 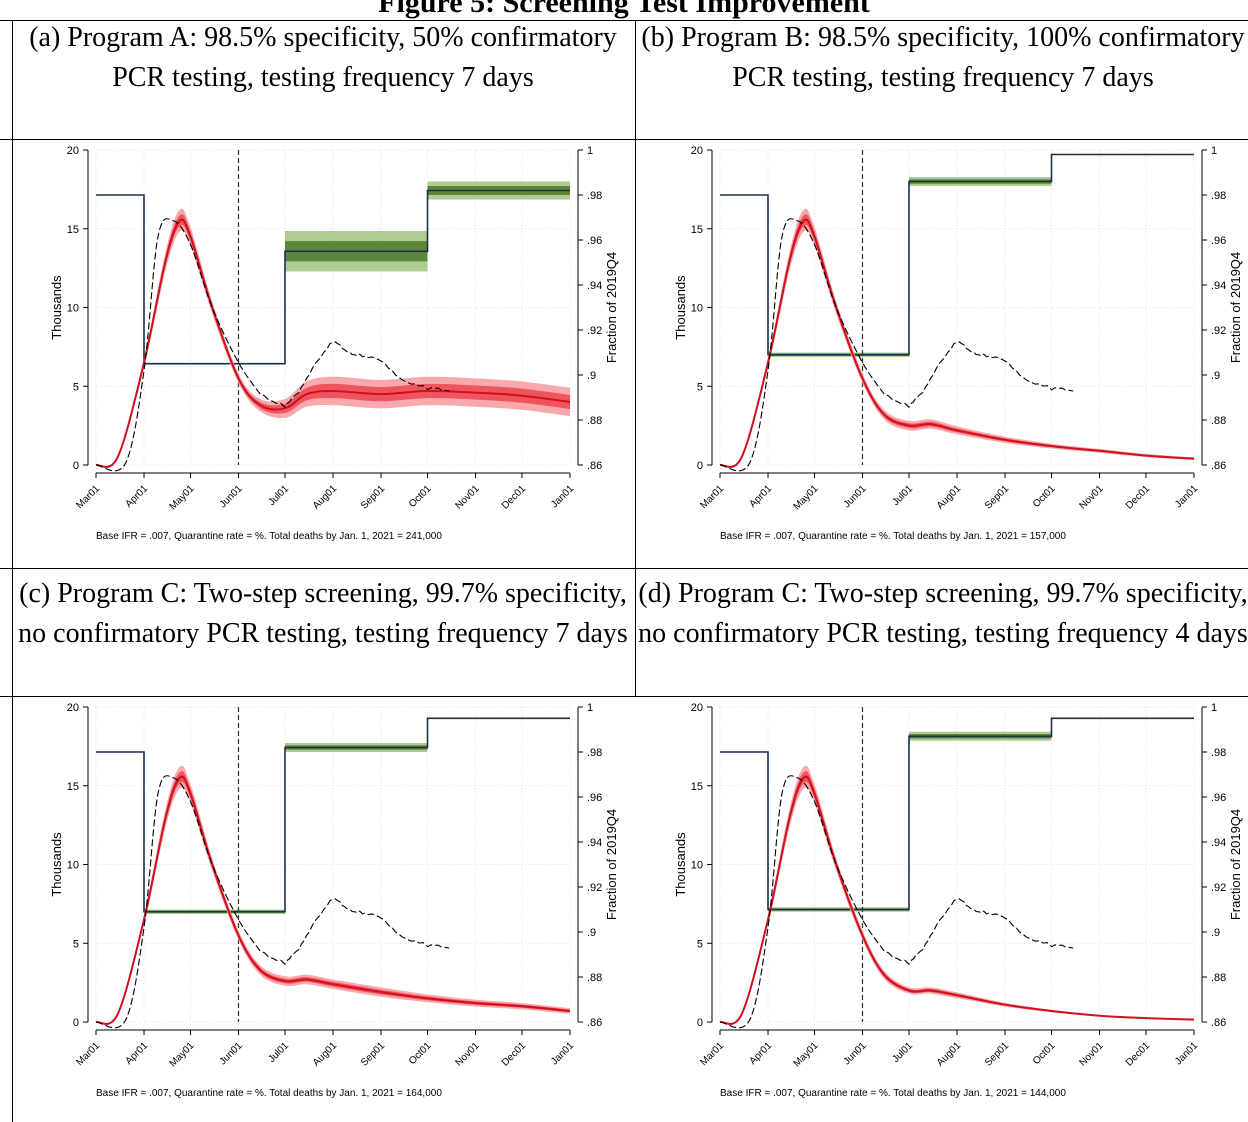 What do you see at coordinates (635, 358) in the screenshot?
I see `grid-line-center` at bounding box center [635, 358].